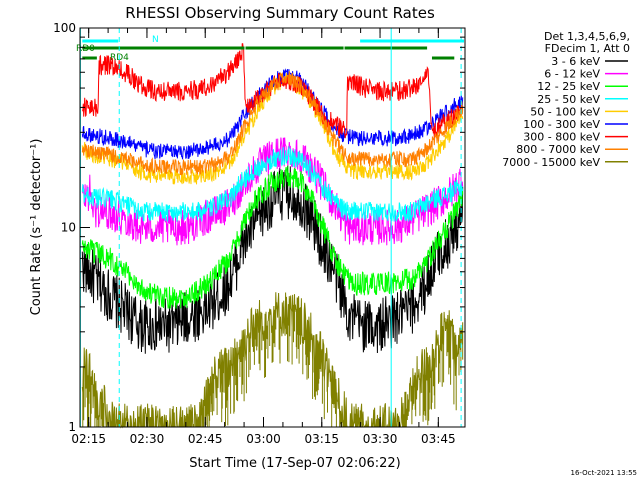 The width and height of the screenshot is (640, 480). What do you see at coordinates (380, 439) in the screenshot?
I see `x-tick-label-6: 03:30` at bounding box center [380, 439].